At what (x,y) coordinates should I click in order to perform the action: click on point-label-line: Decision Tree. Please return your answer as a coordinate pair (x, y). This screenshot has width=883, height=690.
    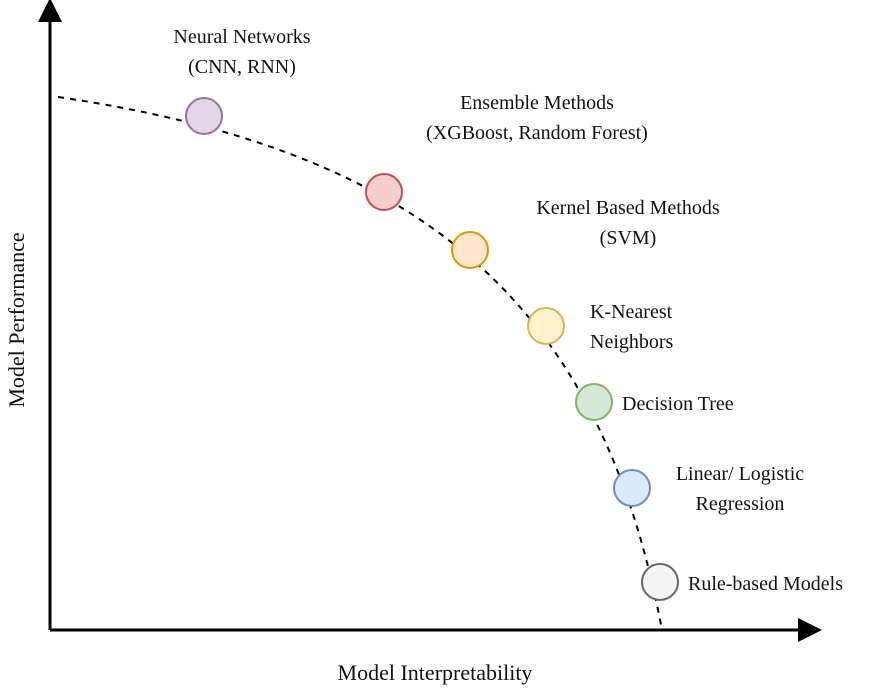
    Looking at the image, I should click on (678, 404).